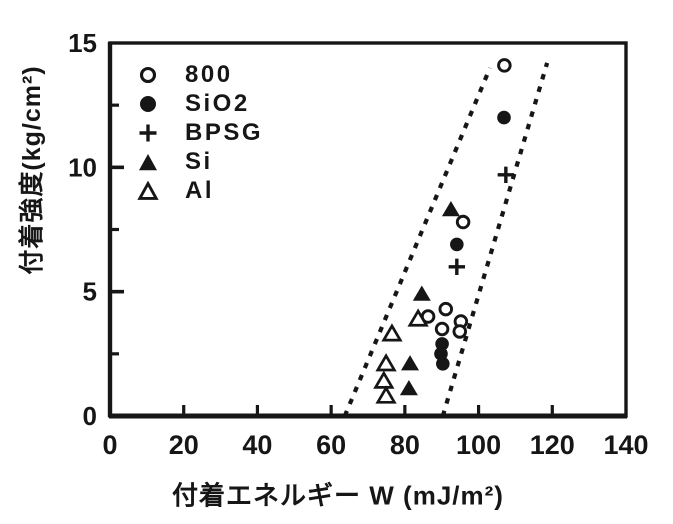 This screenshot has width=673, height=524. I want to click on x-tick-label: 100, so click(478, 445).